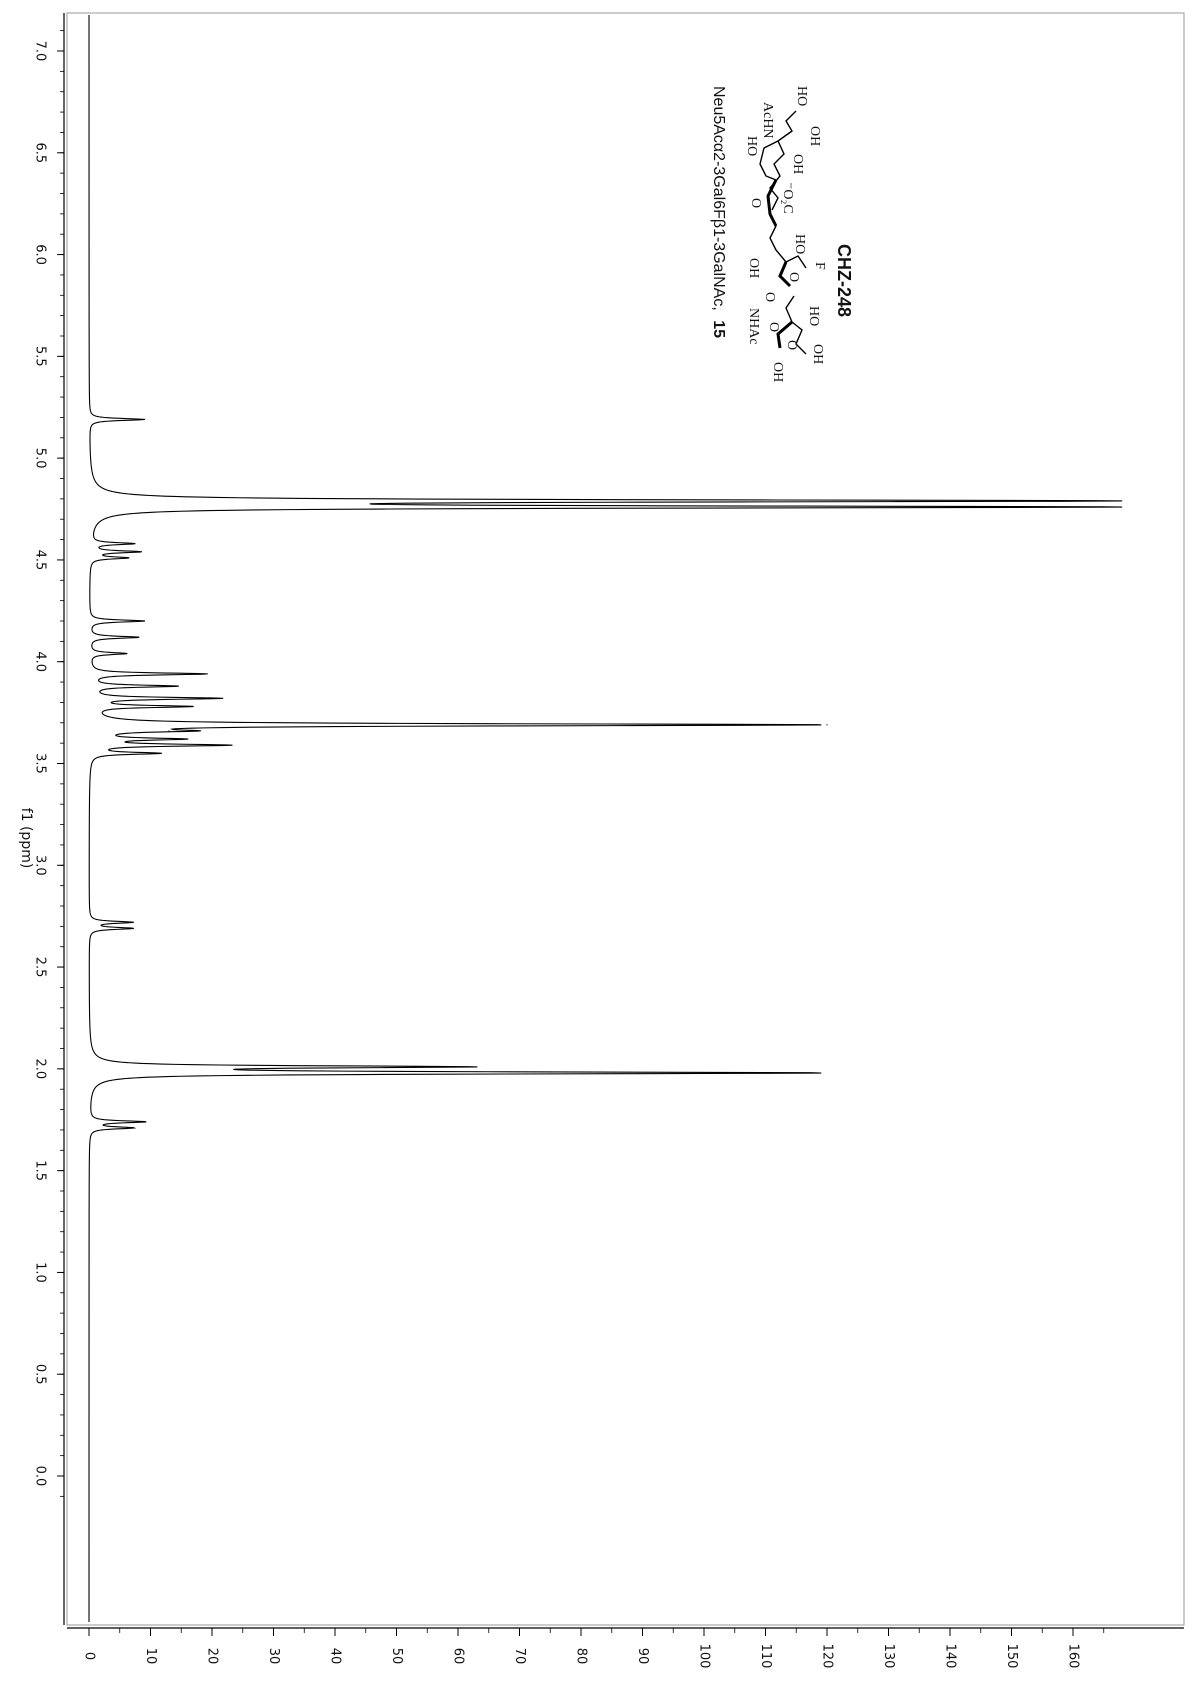 This screenshot has height=1686, width=1192. Describe the element at coordinates (40, 560) in the screenshot. I see `ppm-tick-label: 4.5` at that location.